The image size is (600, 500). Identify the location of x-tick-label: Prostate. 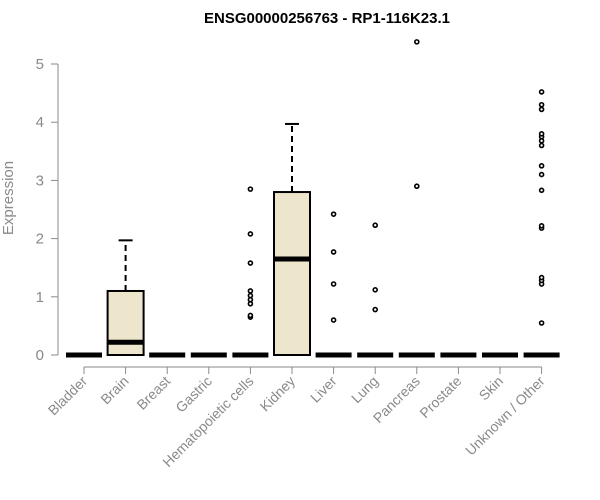
(440, 397).